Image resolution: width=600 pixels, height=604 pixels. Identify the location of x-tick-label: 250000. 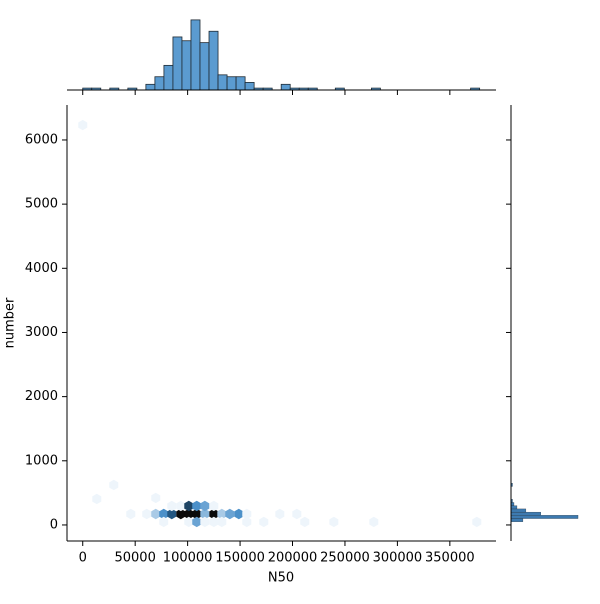
(345, 558).